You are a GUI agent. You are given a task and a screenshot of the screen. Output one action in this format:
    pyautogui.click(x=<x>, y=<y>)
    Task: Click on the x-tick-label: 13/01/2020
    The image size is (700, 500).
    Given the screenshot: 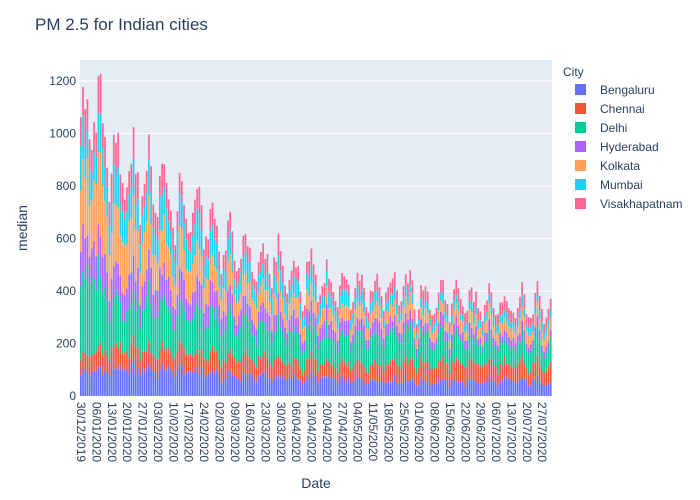 What is the action you would take?
    pyautogui.click(x=112, y=432)
    